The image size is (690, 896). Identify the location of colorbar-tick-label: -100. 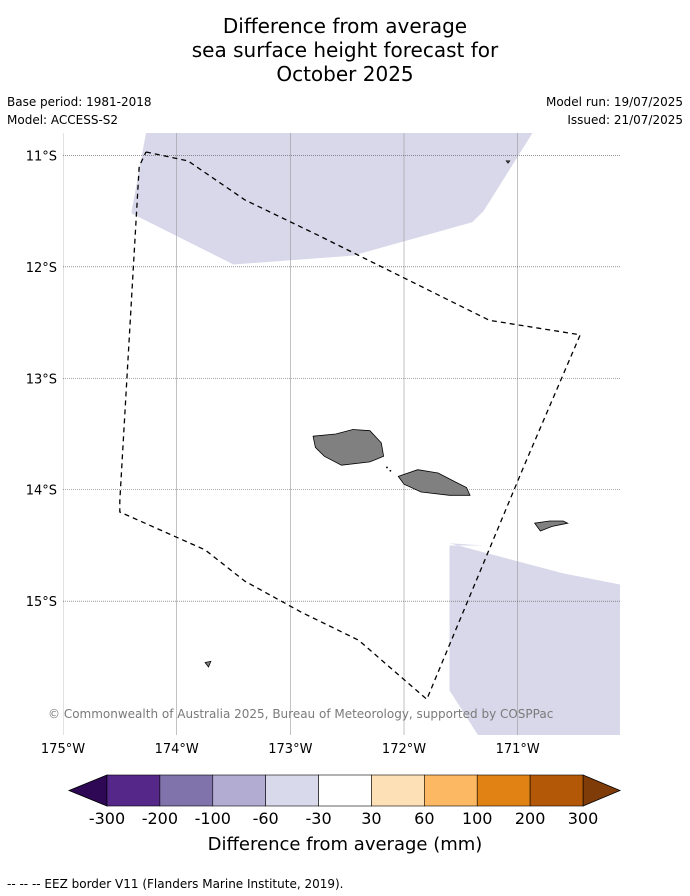
(213, 818).